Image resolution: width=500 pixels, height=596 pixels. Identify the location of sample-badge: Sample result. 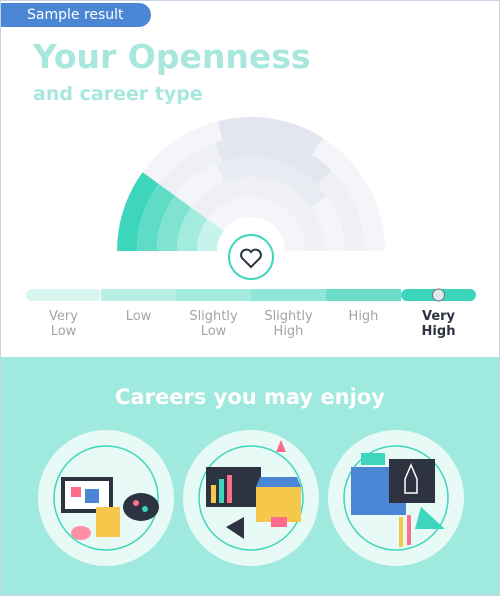
(76, 15).